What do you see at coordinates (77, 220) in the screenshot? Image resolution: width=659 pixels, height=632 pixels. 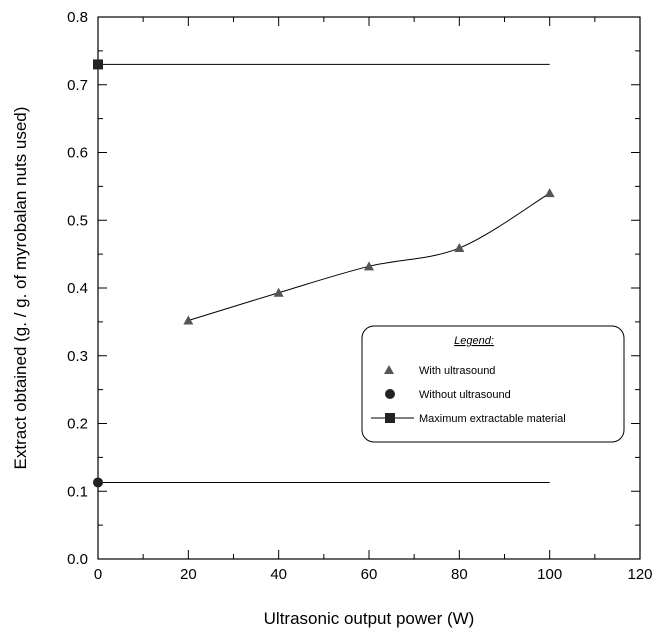 I see `y-tick-label: 0.5` at bounding box center [77, 220].